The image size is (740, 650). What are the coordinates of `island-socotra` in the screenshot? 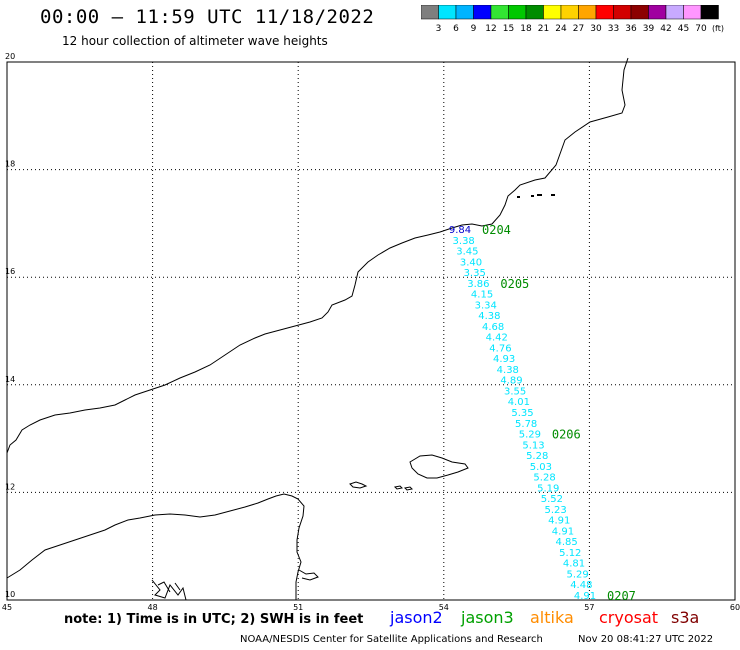 It's located at (439, 466).